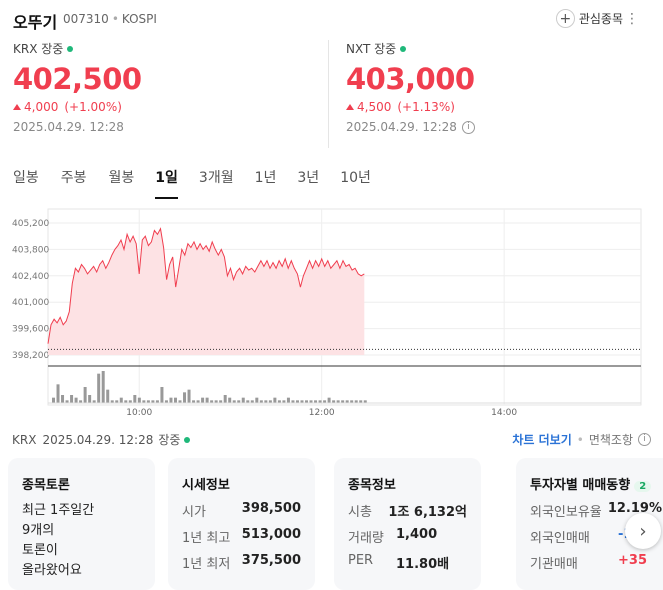 This screenshot has height=590, width=663. What do you see at coordinates (542, 440) in the screenshot?
I see `chart-more-link: 차트 더보기` at bounding box center [542, 440].